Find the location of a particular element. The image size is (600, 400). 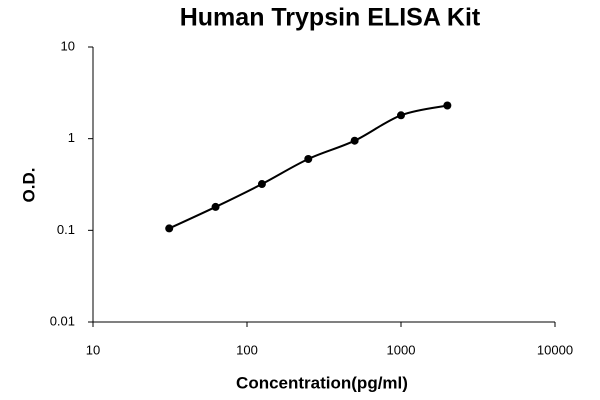

x-tick-label: 100 is located at coordinates (247, 349).